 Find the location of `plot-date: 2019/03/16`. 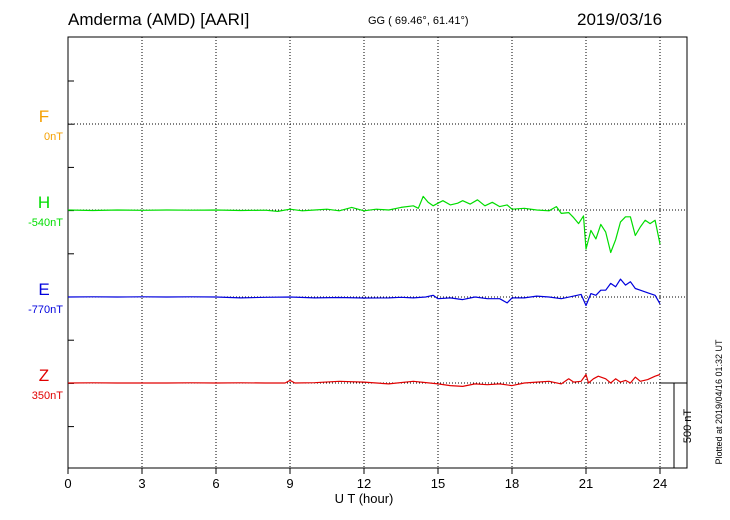

plot-date: 2019/03/16 is located at coordinates (620, 19).